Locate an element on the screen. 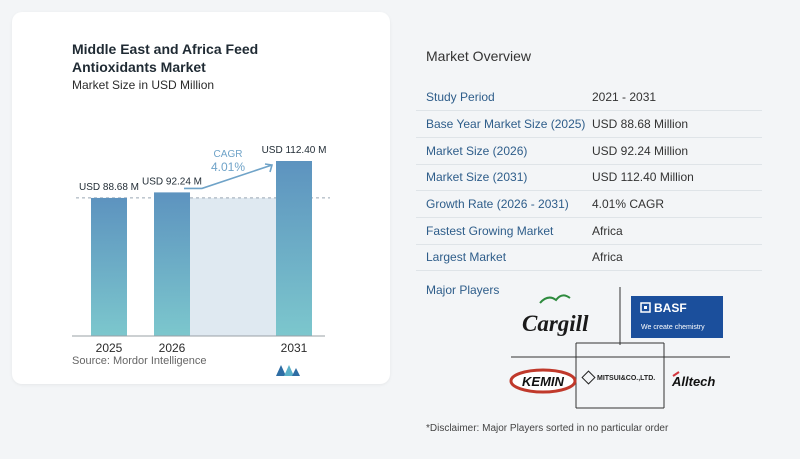  kemin-wordmark: KEMIN is located at coordinates (543, 381).